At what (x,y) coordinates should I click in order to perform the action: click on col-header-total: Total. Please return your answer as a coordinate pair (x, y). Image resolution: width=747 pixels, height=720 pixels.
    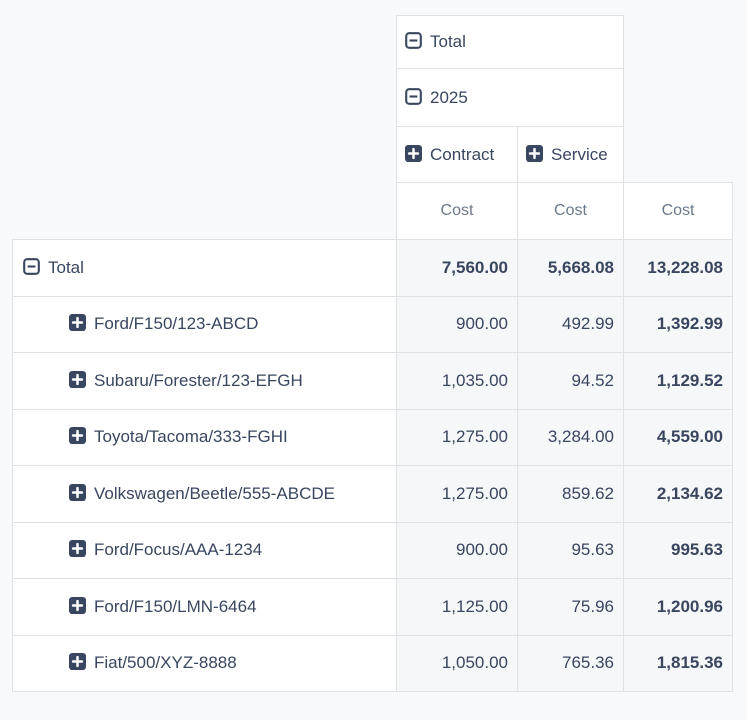
    Looking at the image, I should click on (510, 42).